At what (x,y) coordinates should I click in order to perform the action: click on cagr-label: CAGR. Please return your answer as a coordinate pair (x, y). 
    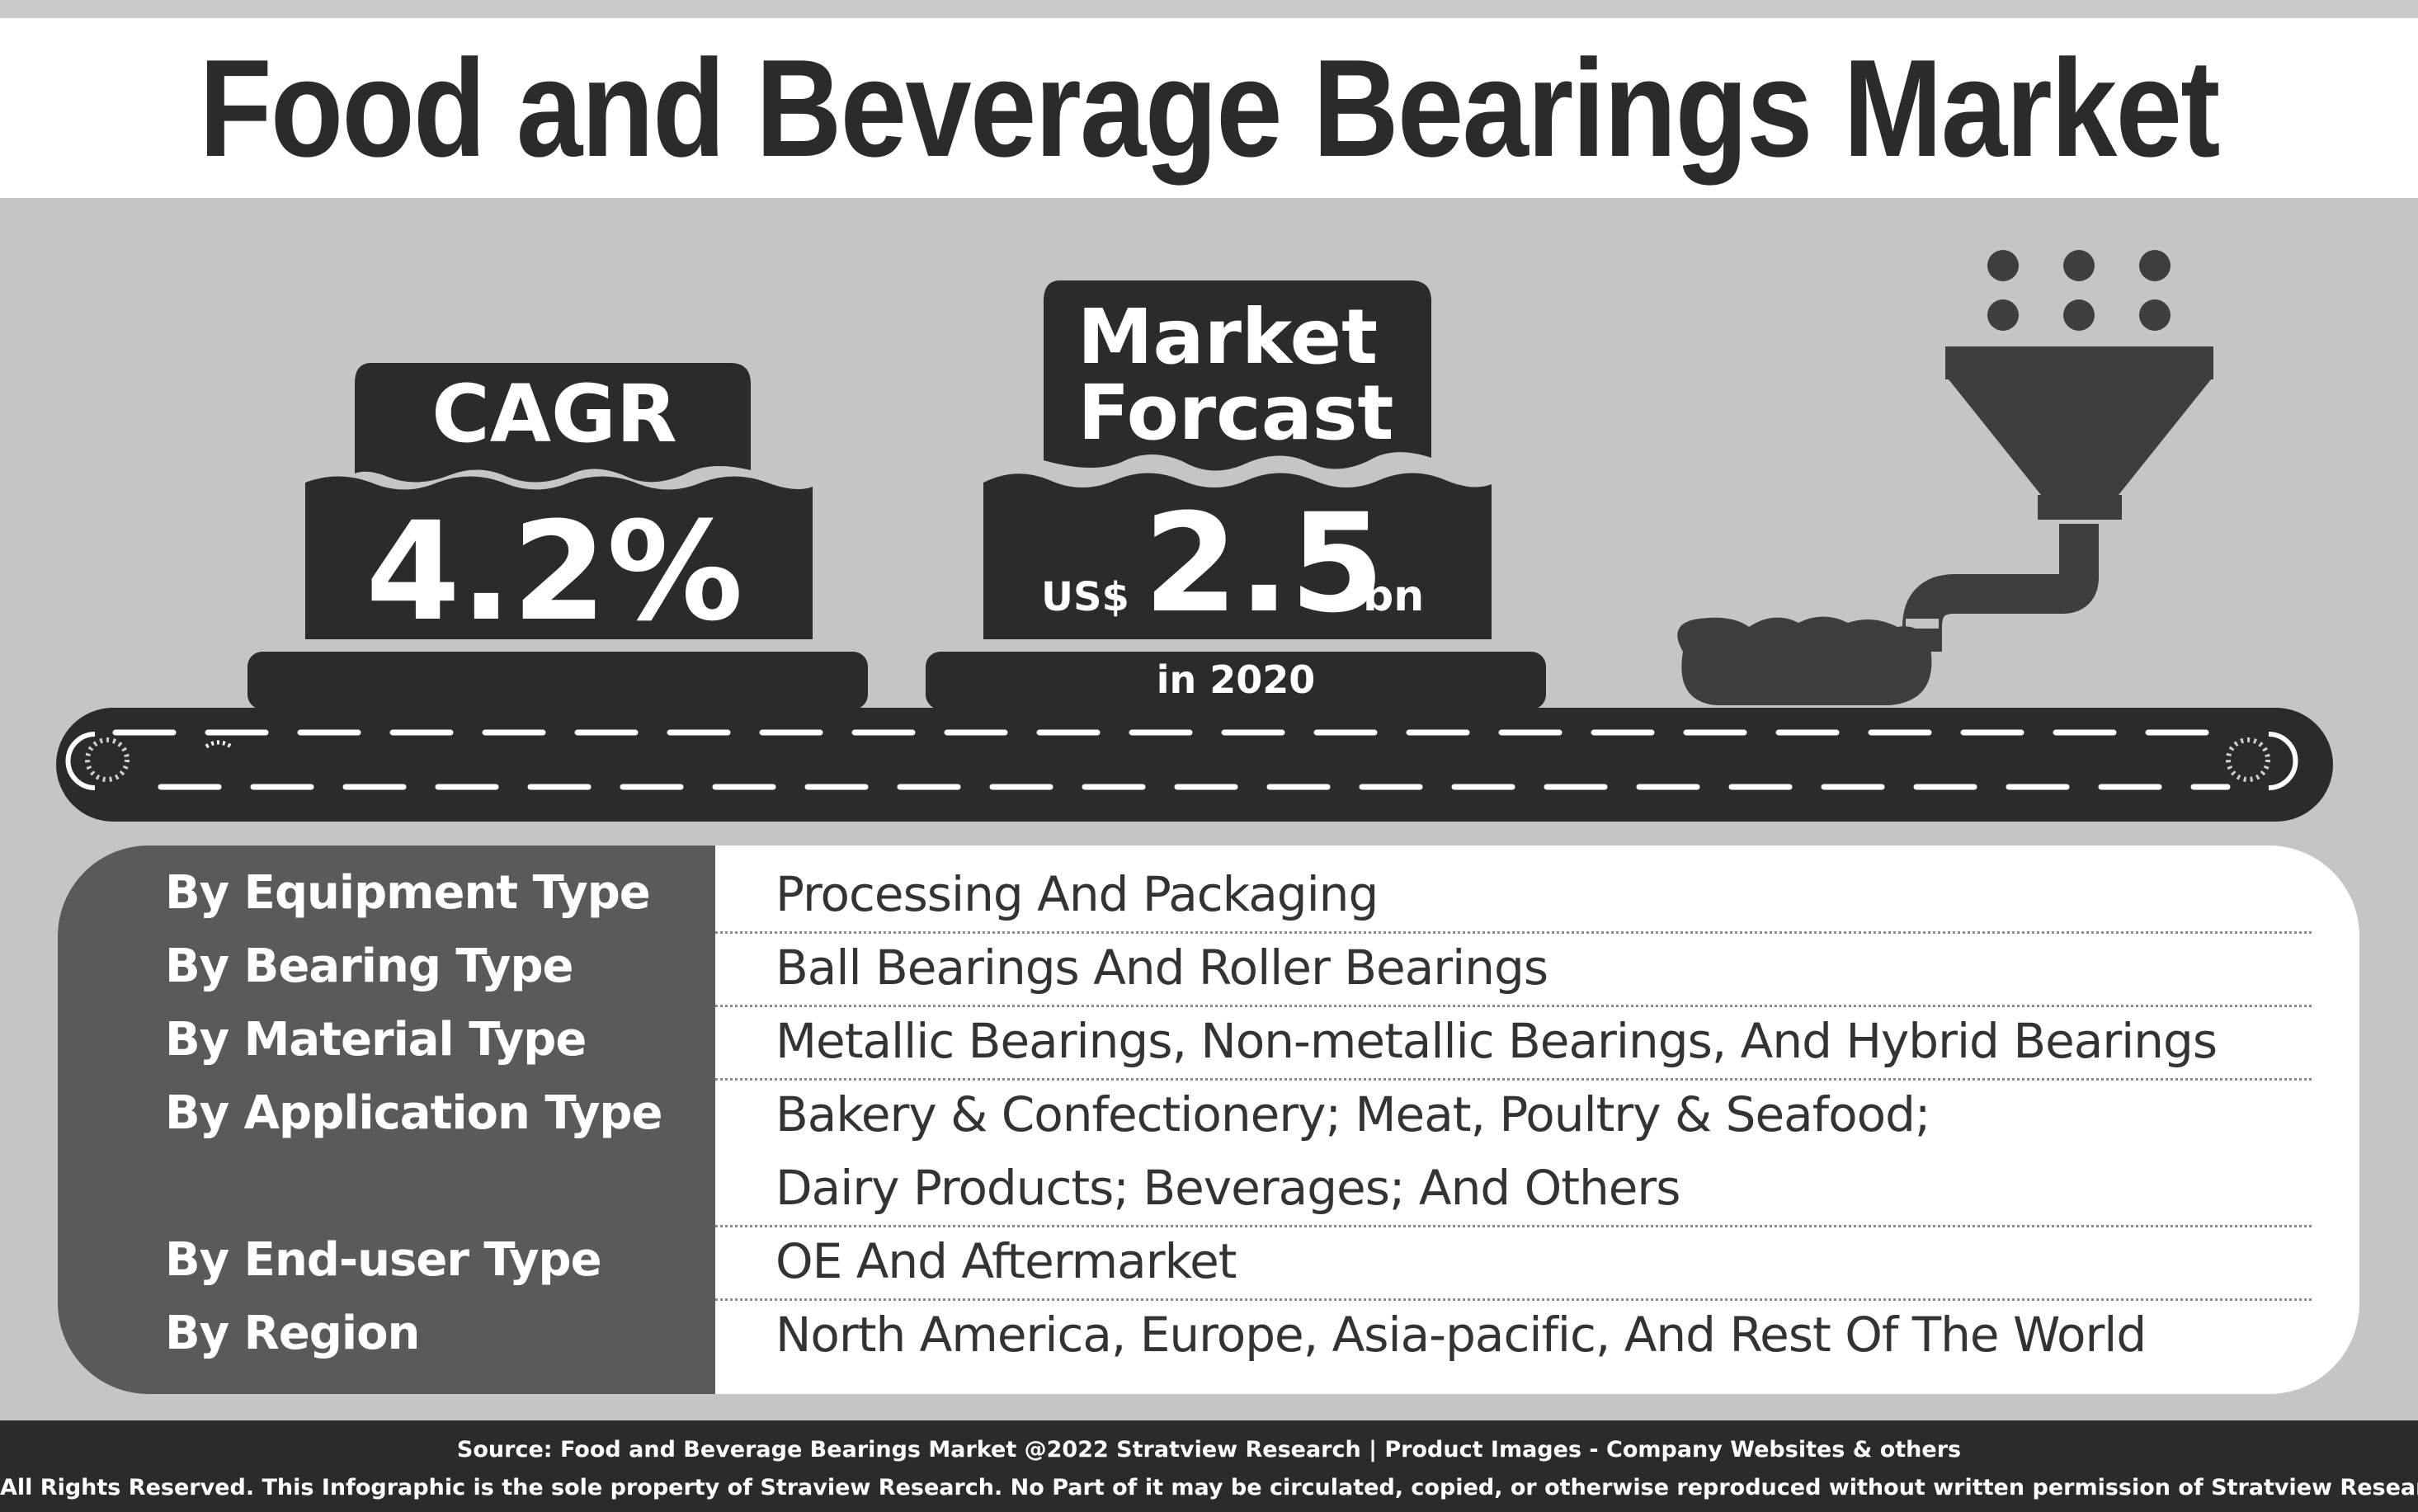
    Looking at the image, I should click on (553, 414).